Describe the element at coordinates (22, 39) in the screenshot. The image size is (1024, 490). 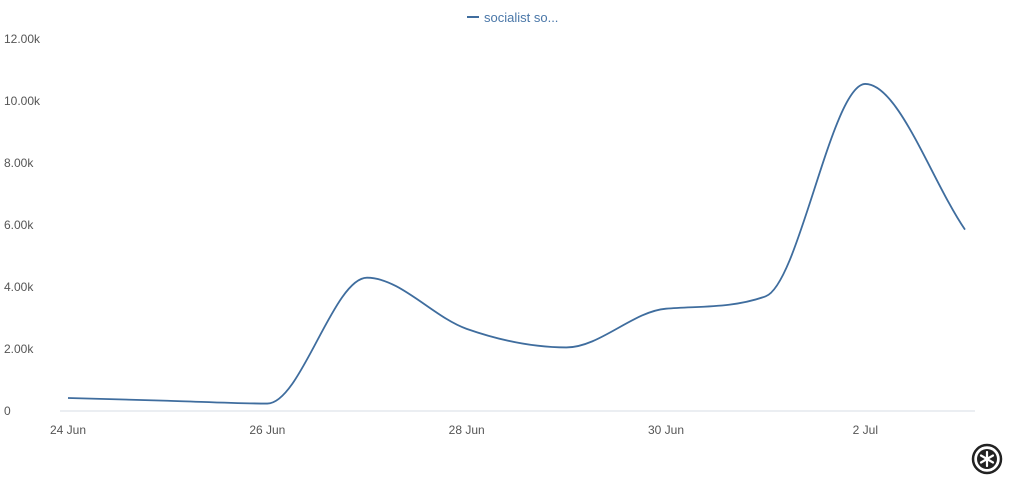
I see `y-tick-label: 12.00k` at that location.